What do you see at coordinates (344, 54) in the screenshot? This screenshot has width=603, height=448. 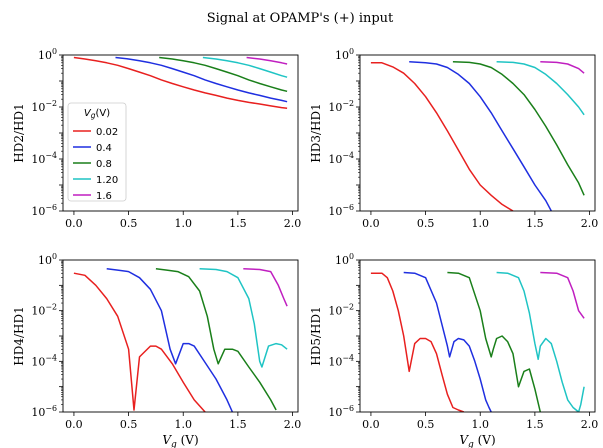 I see `hd3-ytick-label: 10⁰` at bounding box center [344, 54].